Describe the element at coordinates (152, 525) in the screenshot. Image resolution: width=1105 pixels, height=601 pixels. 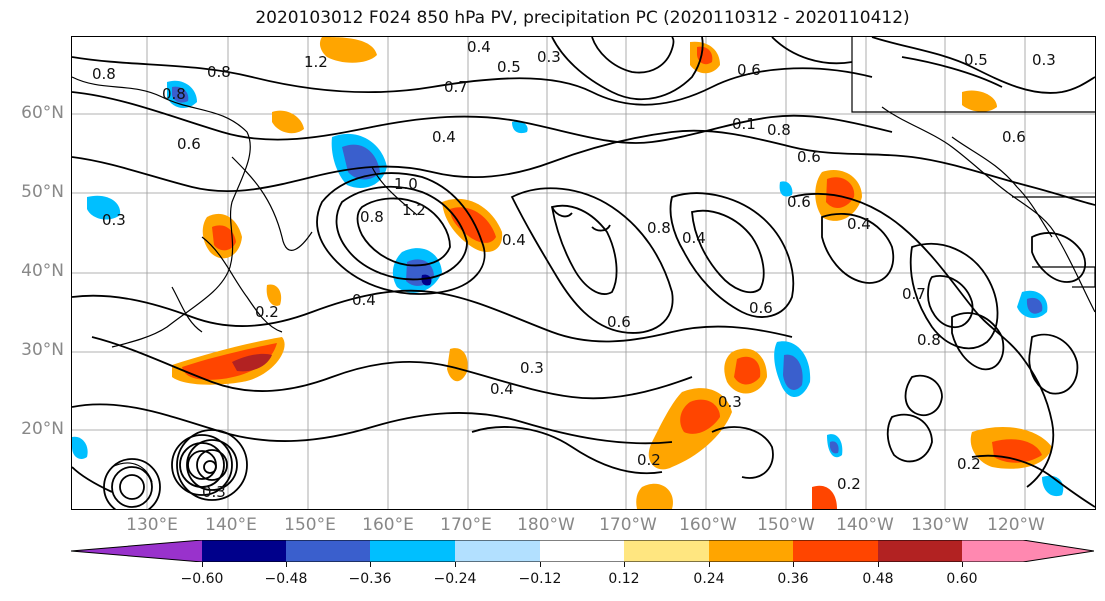
I see `lon-label: 130°E` at that location.